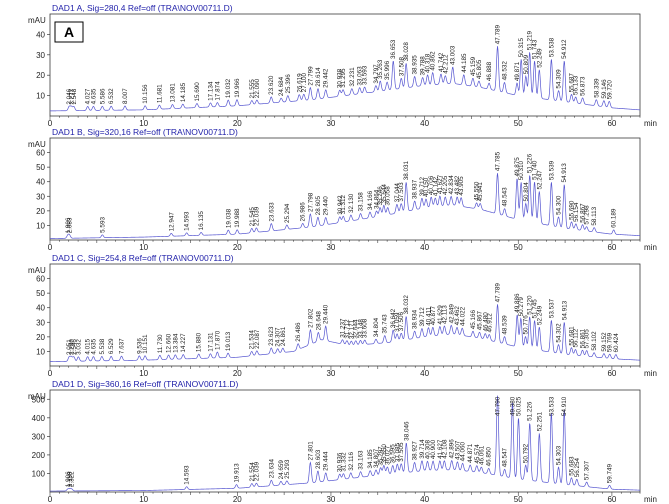 Image resolution: width=669 pixels, height=504 pixels. What do you see at coordinates (452, 449) in the screenshot?
I see `peak-label: 42.896` at bounding box center [452, 449].